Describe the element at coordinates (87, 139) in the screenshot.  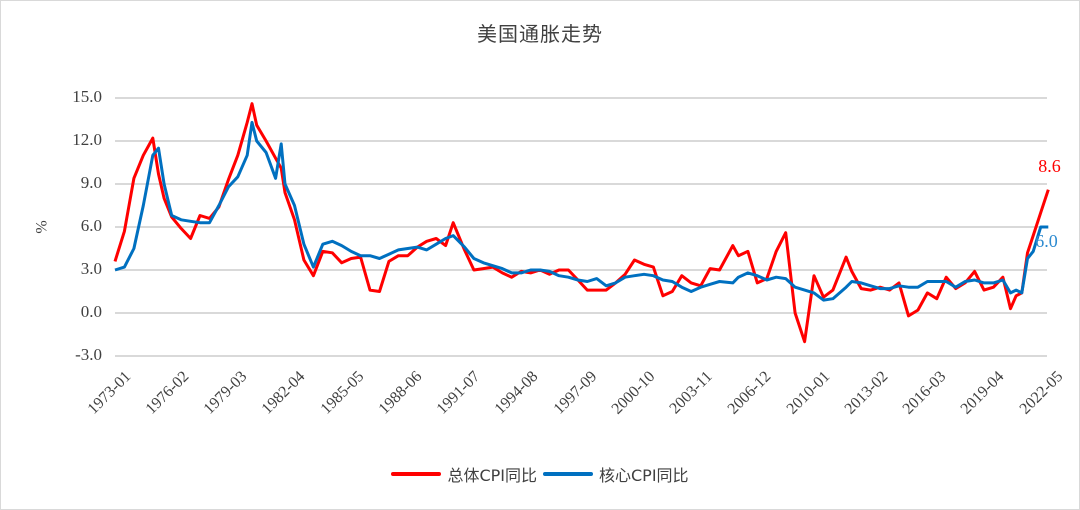
I see `y-tick-label: 12.0` at that location.